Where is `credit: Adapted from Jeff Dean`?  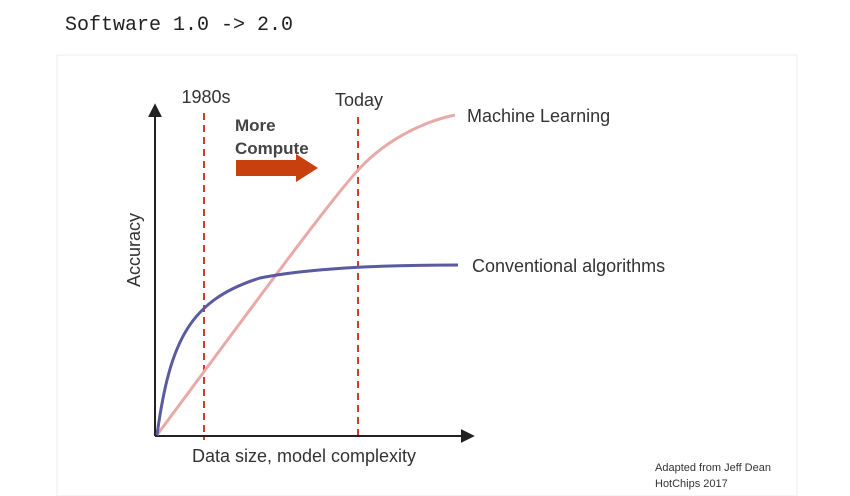 credit: Adapted from Jeff Dean is located at coordinates (713, 468).